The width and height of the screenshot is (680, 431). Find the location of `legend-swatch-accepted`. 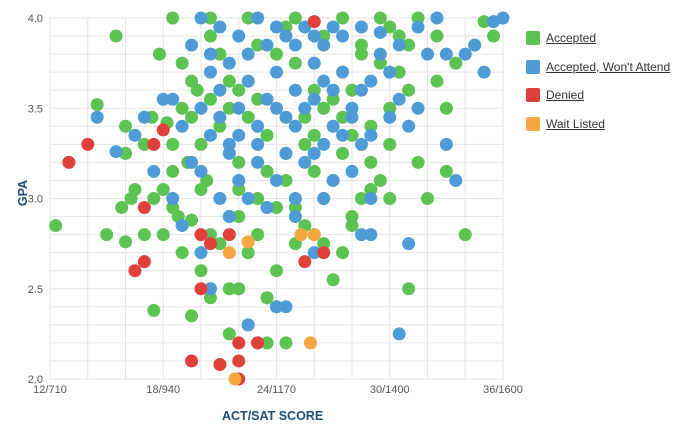

legend-swatch-accepted is located at coordinates (533, 38).